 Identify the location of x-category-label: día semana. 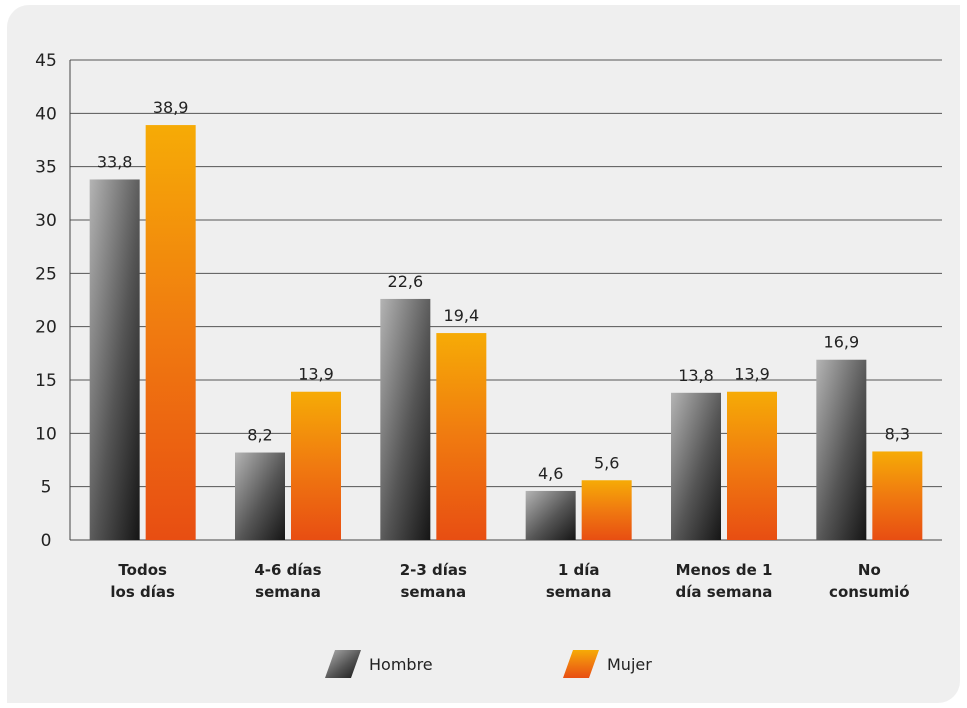
(724, 592).